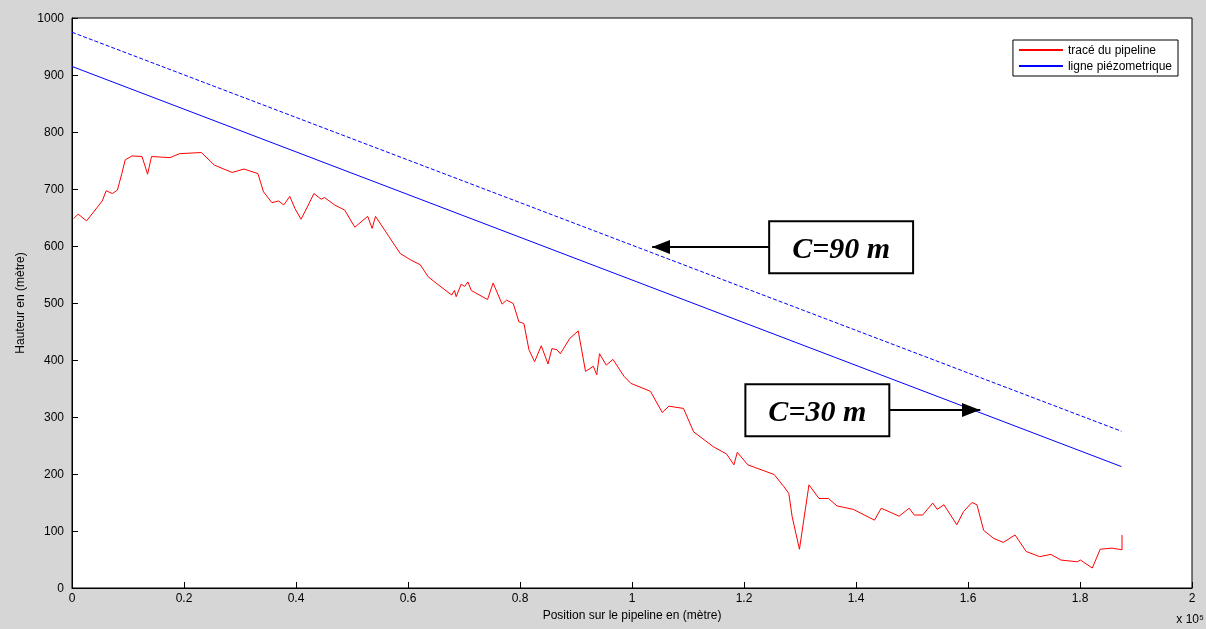 This screenshot has height=629, width=1206. I want to click on y-tick-label: 0, so click(61, 588).